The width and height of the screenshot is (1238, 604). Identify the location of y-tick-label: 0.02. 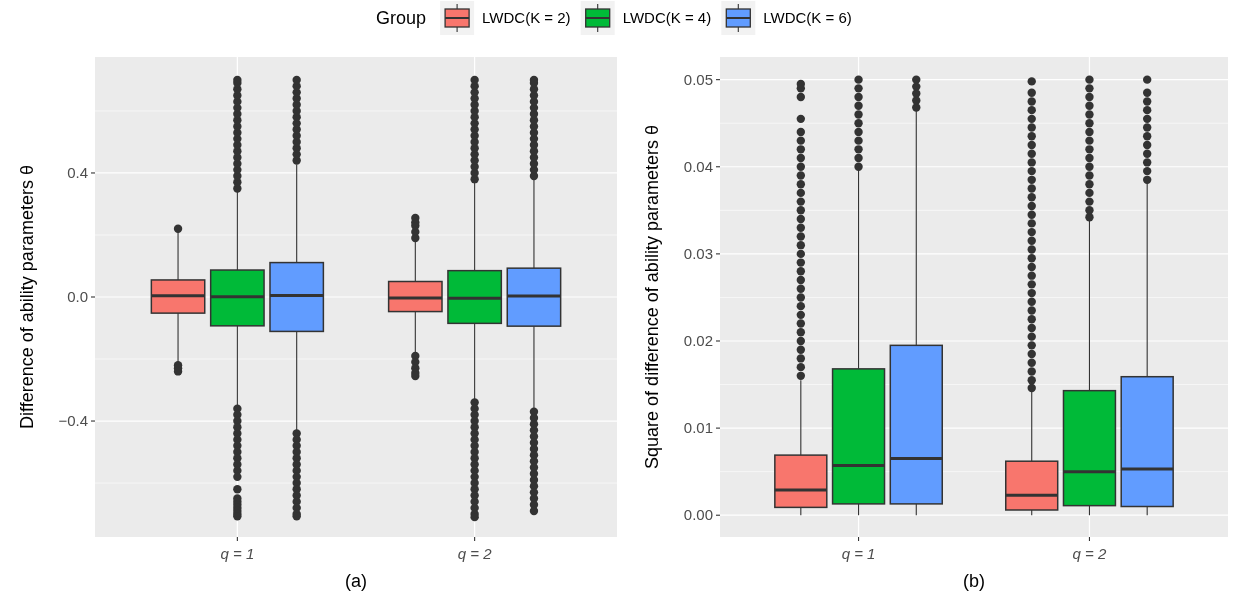
(698, 341).